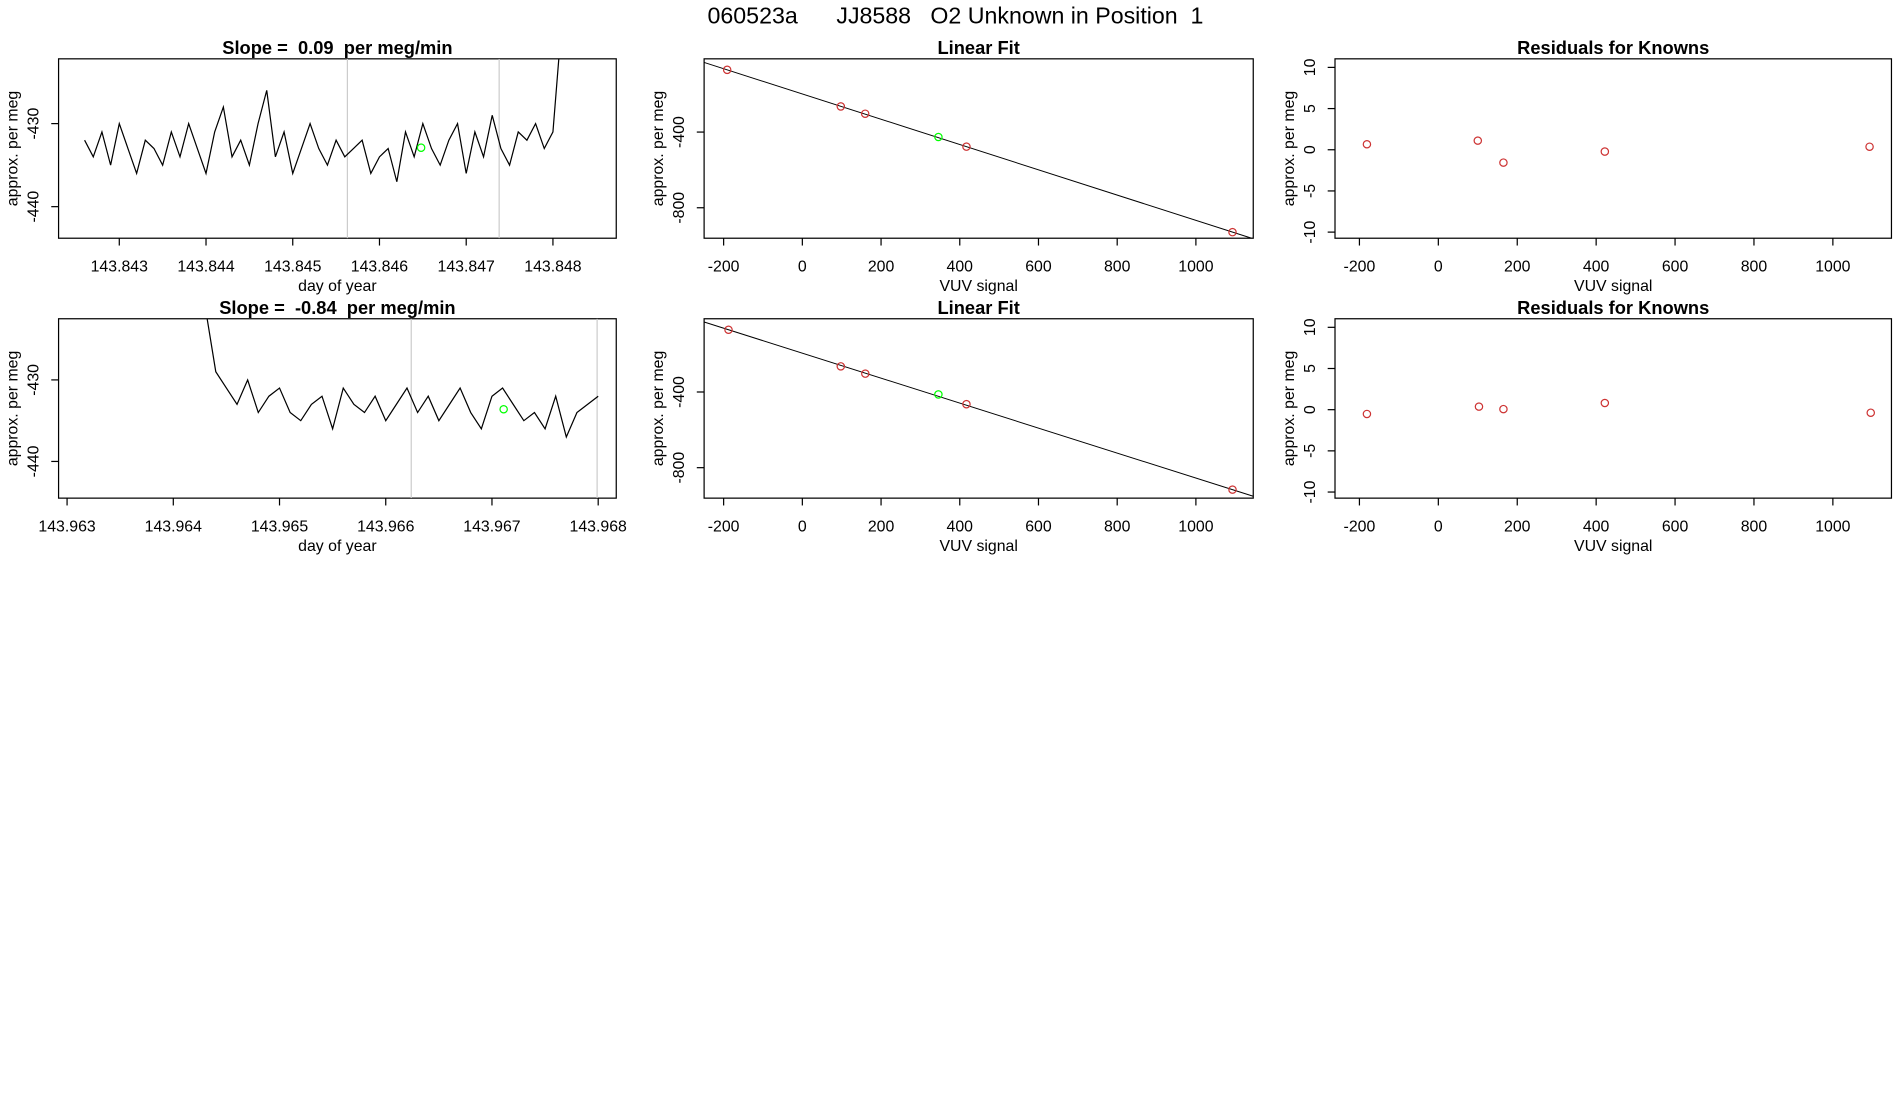 This screenshot has width=1900, height=1100. Describe the element at coordinates (553, 267) in the screenshot. I see `x-tick-label: 143.848` at that location.